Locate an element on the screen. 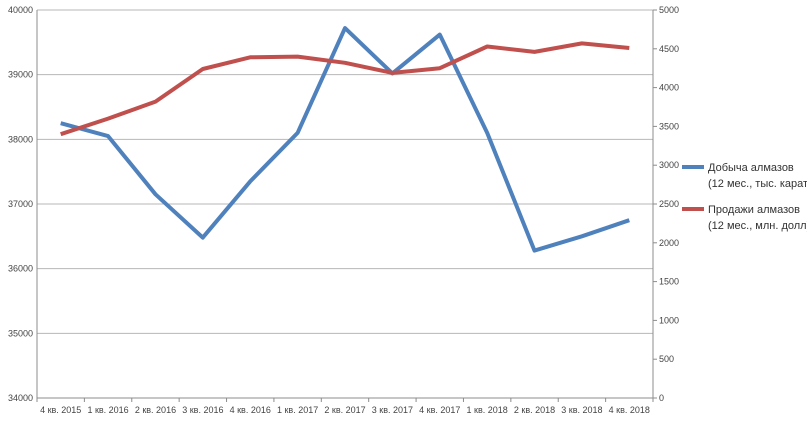 The width and height of the screenshot is (807, 432). x-axis-tick-label: 2 кв. 2018 is located at coordinates (534, 410).